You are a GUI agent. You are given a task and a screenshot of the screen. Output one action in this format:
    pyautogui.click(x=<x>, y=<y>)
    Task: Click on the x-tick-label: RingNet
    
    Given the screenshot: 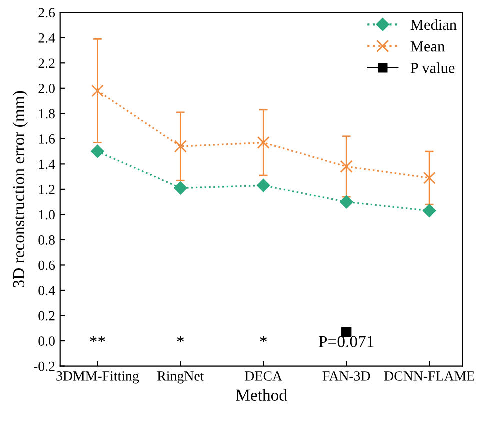 What is the action you would take?
    pyautogui.click(x=181, y=378)
    